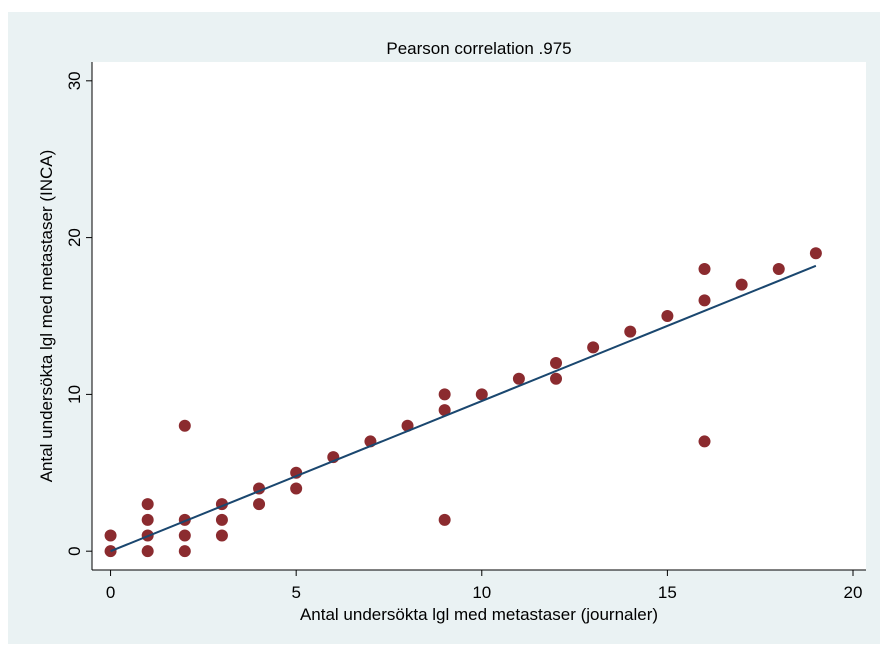 This screenshot has width=880, height=649. Describe the element at coordinates (481, 592) in the screenshot. I see `x-tick-label: 10` at that location.